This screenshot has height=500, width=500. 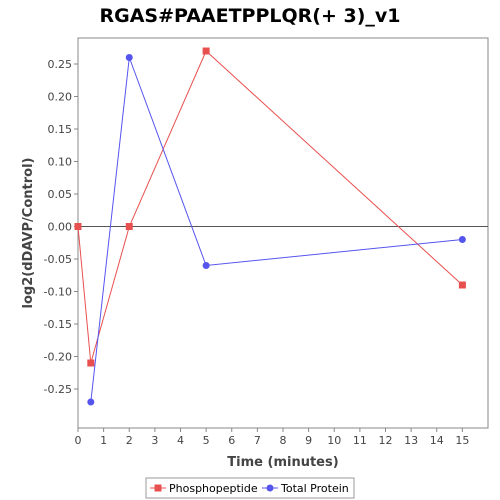 I want to click on x-axis-label: Time (minutes), so click(x=282, y=462).